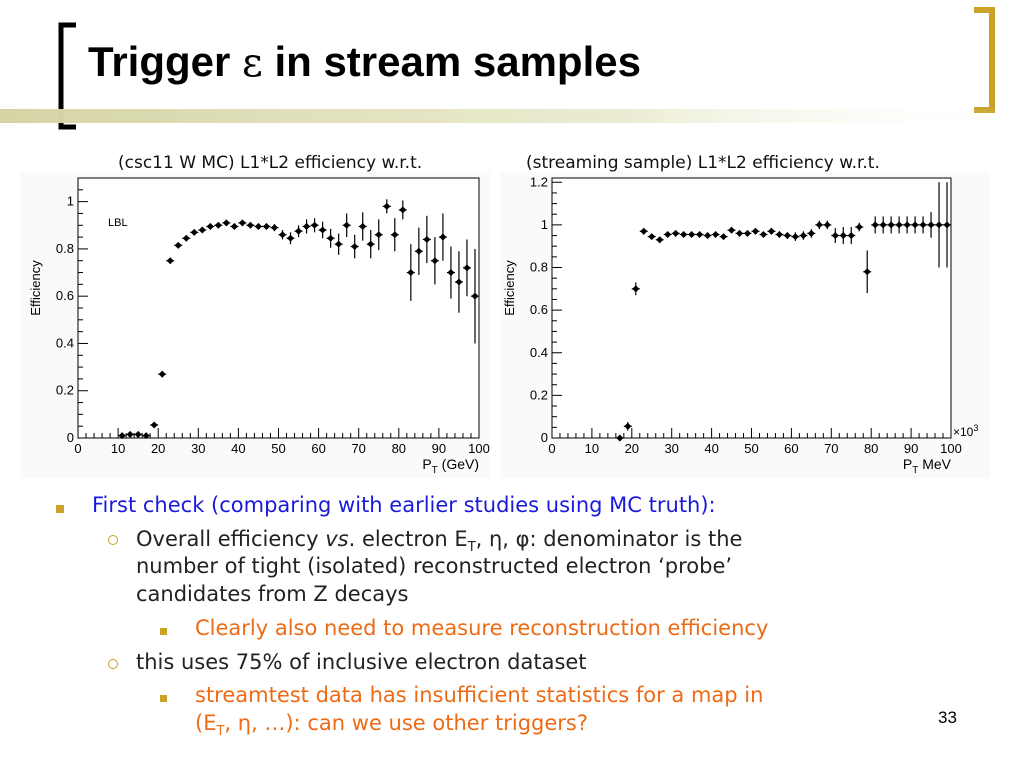  What do you see at coordinates (278, 448) in the screenshot?
I see `x-tick-label: 50` at bounding box center [278, 448].